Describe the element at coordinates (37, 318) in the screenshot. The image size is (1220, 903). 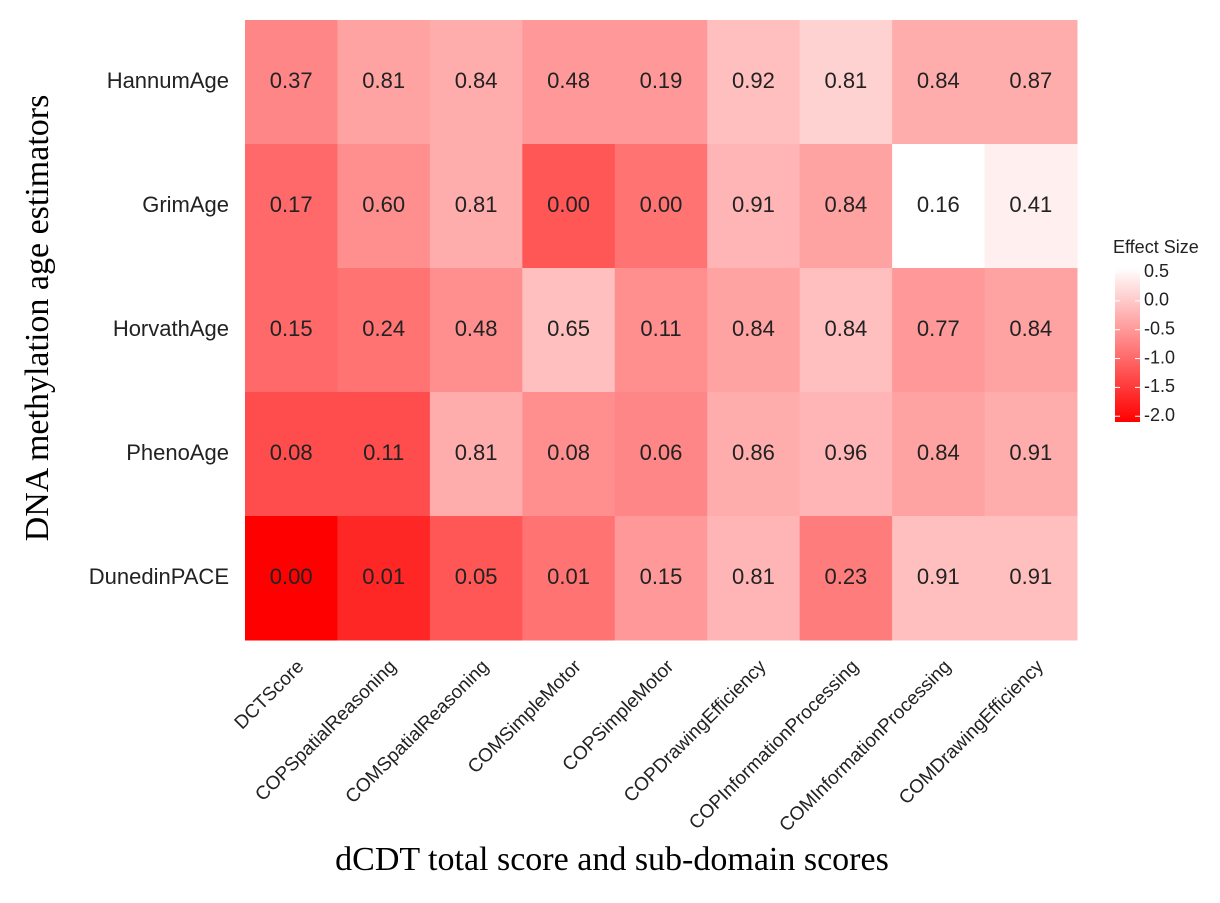
I see `y-axis-title: DNA methylation age estimators` at that location.